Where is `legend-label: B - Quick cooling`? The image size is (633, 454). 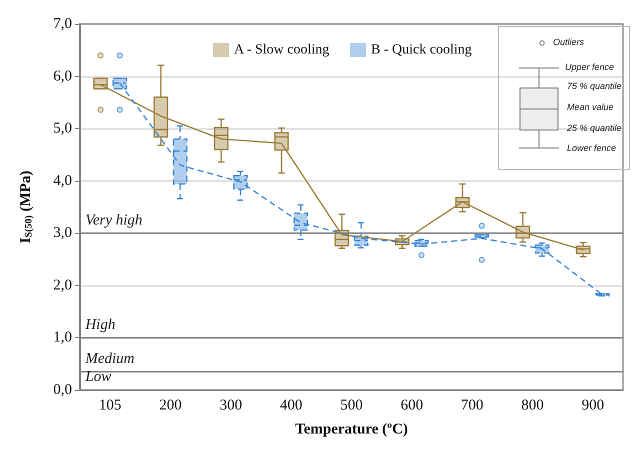 legend-label: B - Quick cooling is located at coordinates (421, 50).